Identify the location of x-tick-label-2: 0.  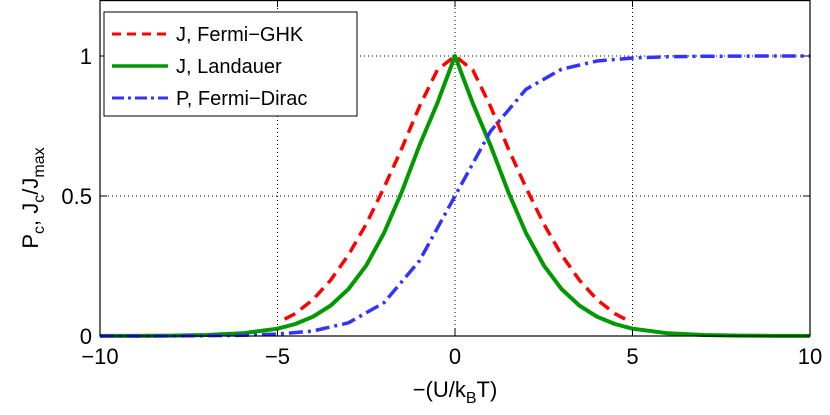
(455, 356).